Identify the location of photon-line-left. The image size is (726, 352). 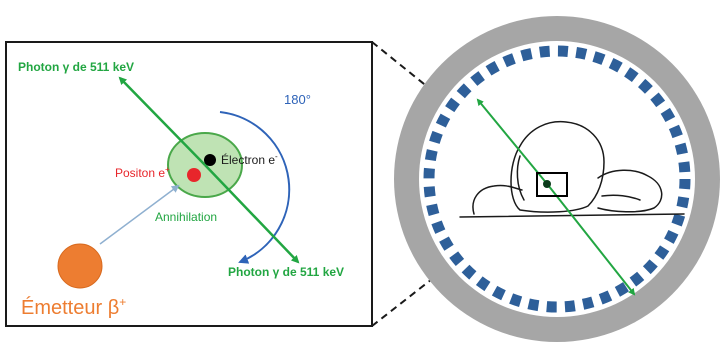
(162, 121).